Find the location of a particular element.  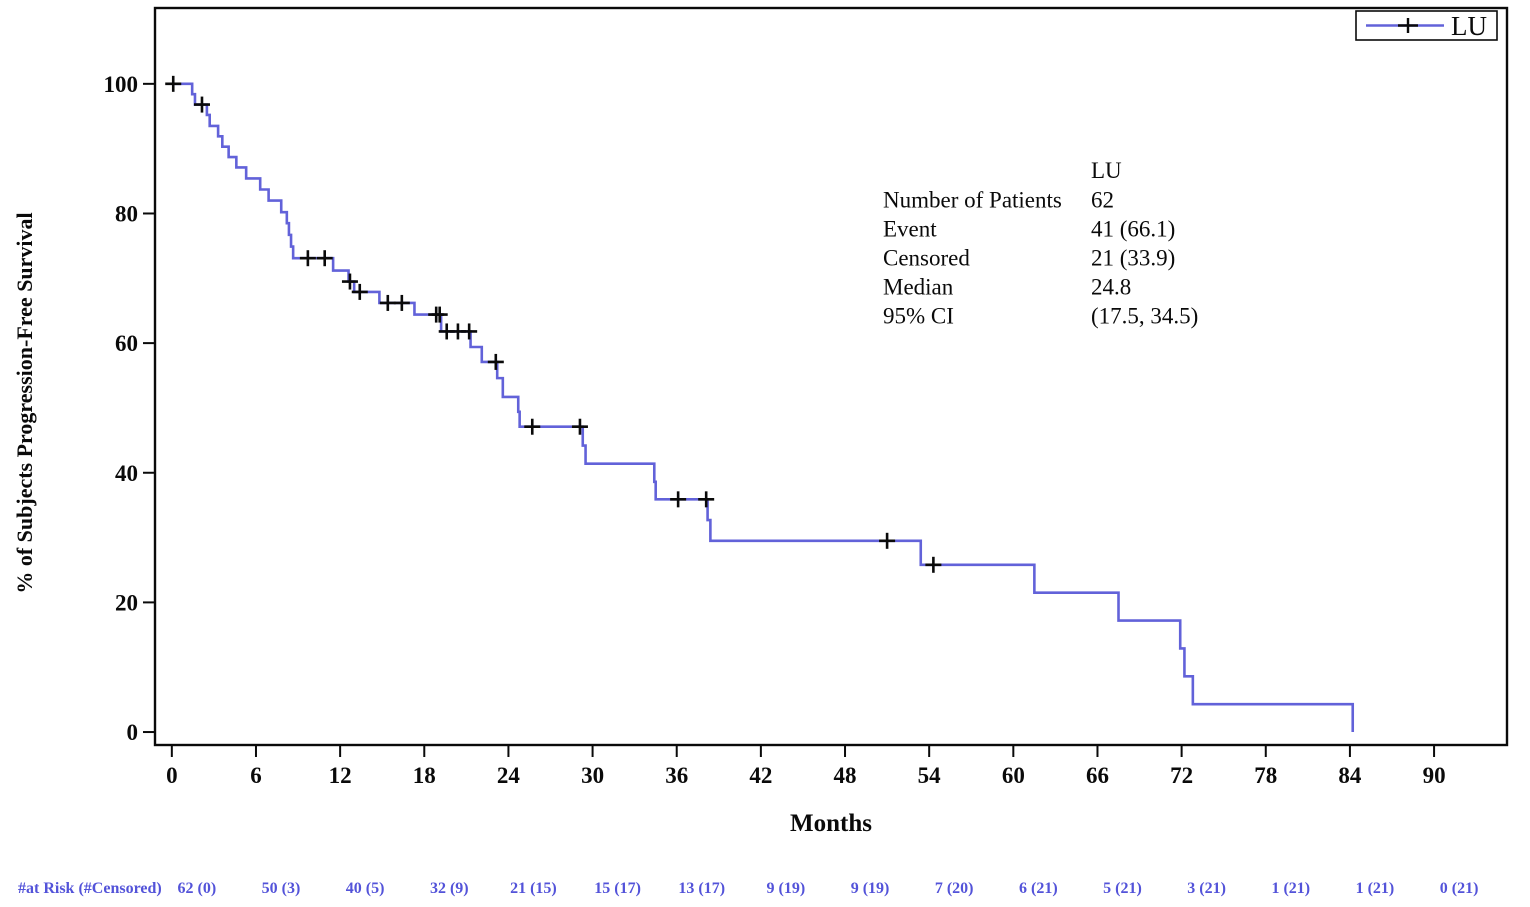

x-tick-label: 90 is located at coordinates (1434, 775).